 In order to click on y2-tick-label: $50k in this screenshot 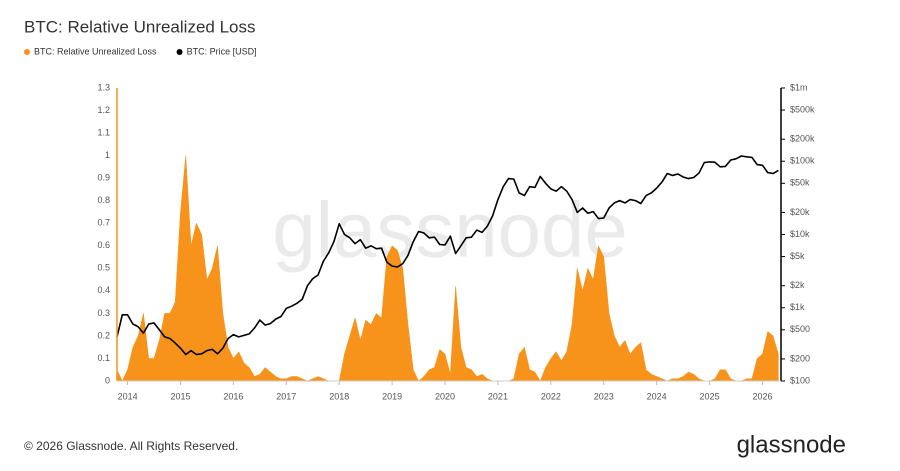, I will do `click(800, 183)`.